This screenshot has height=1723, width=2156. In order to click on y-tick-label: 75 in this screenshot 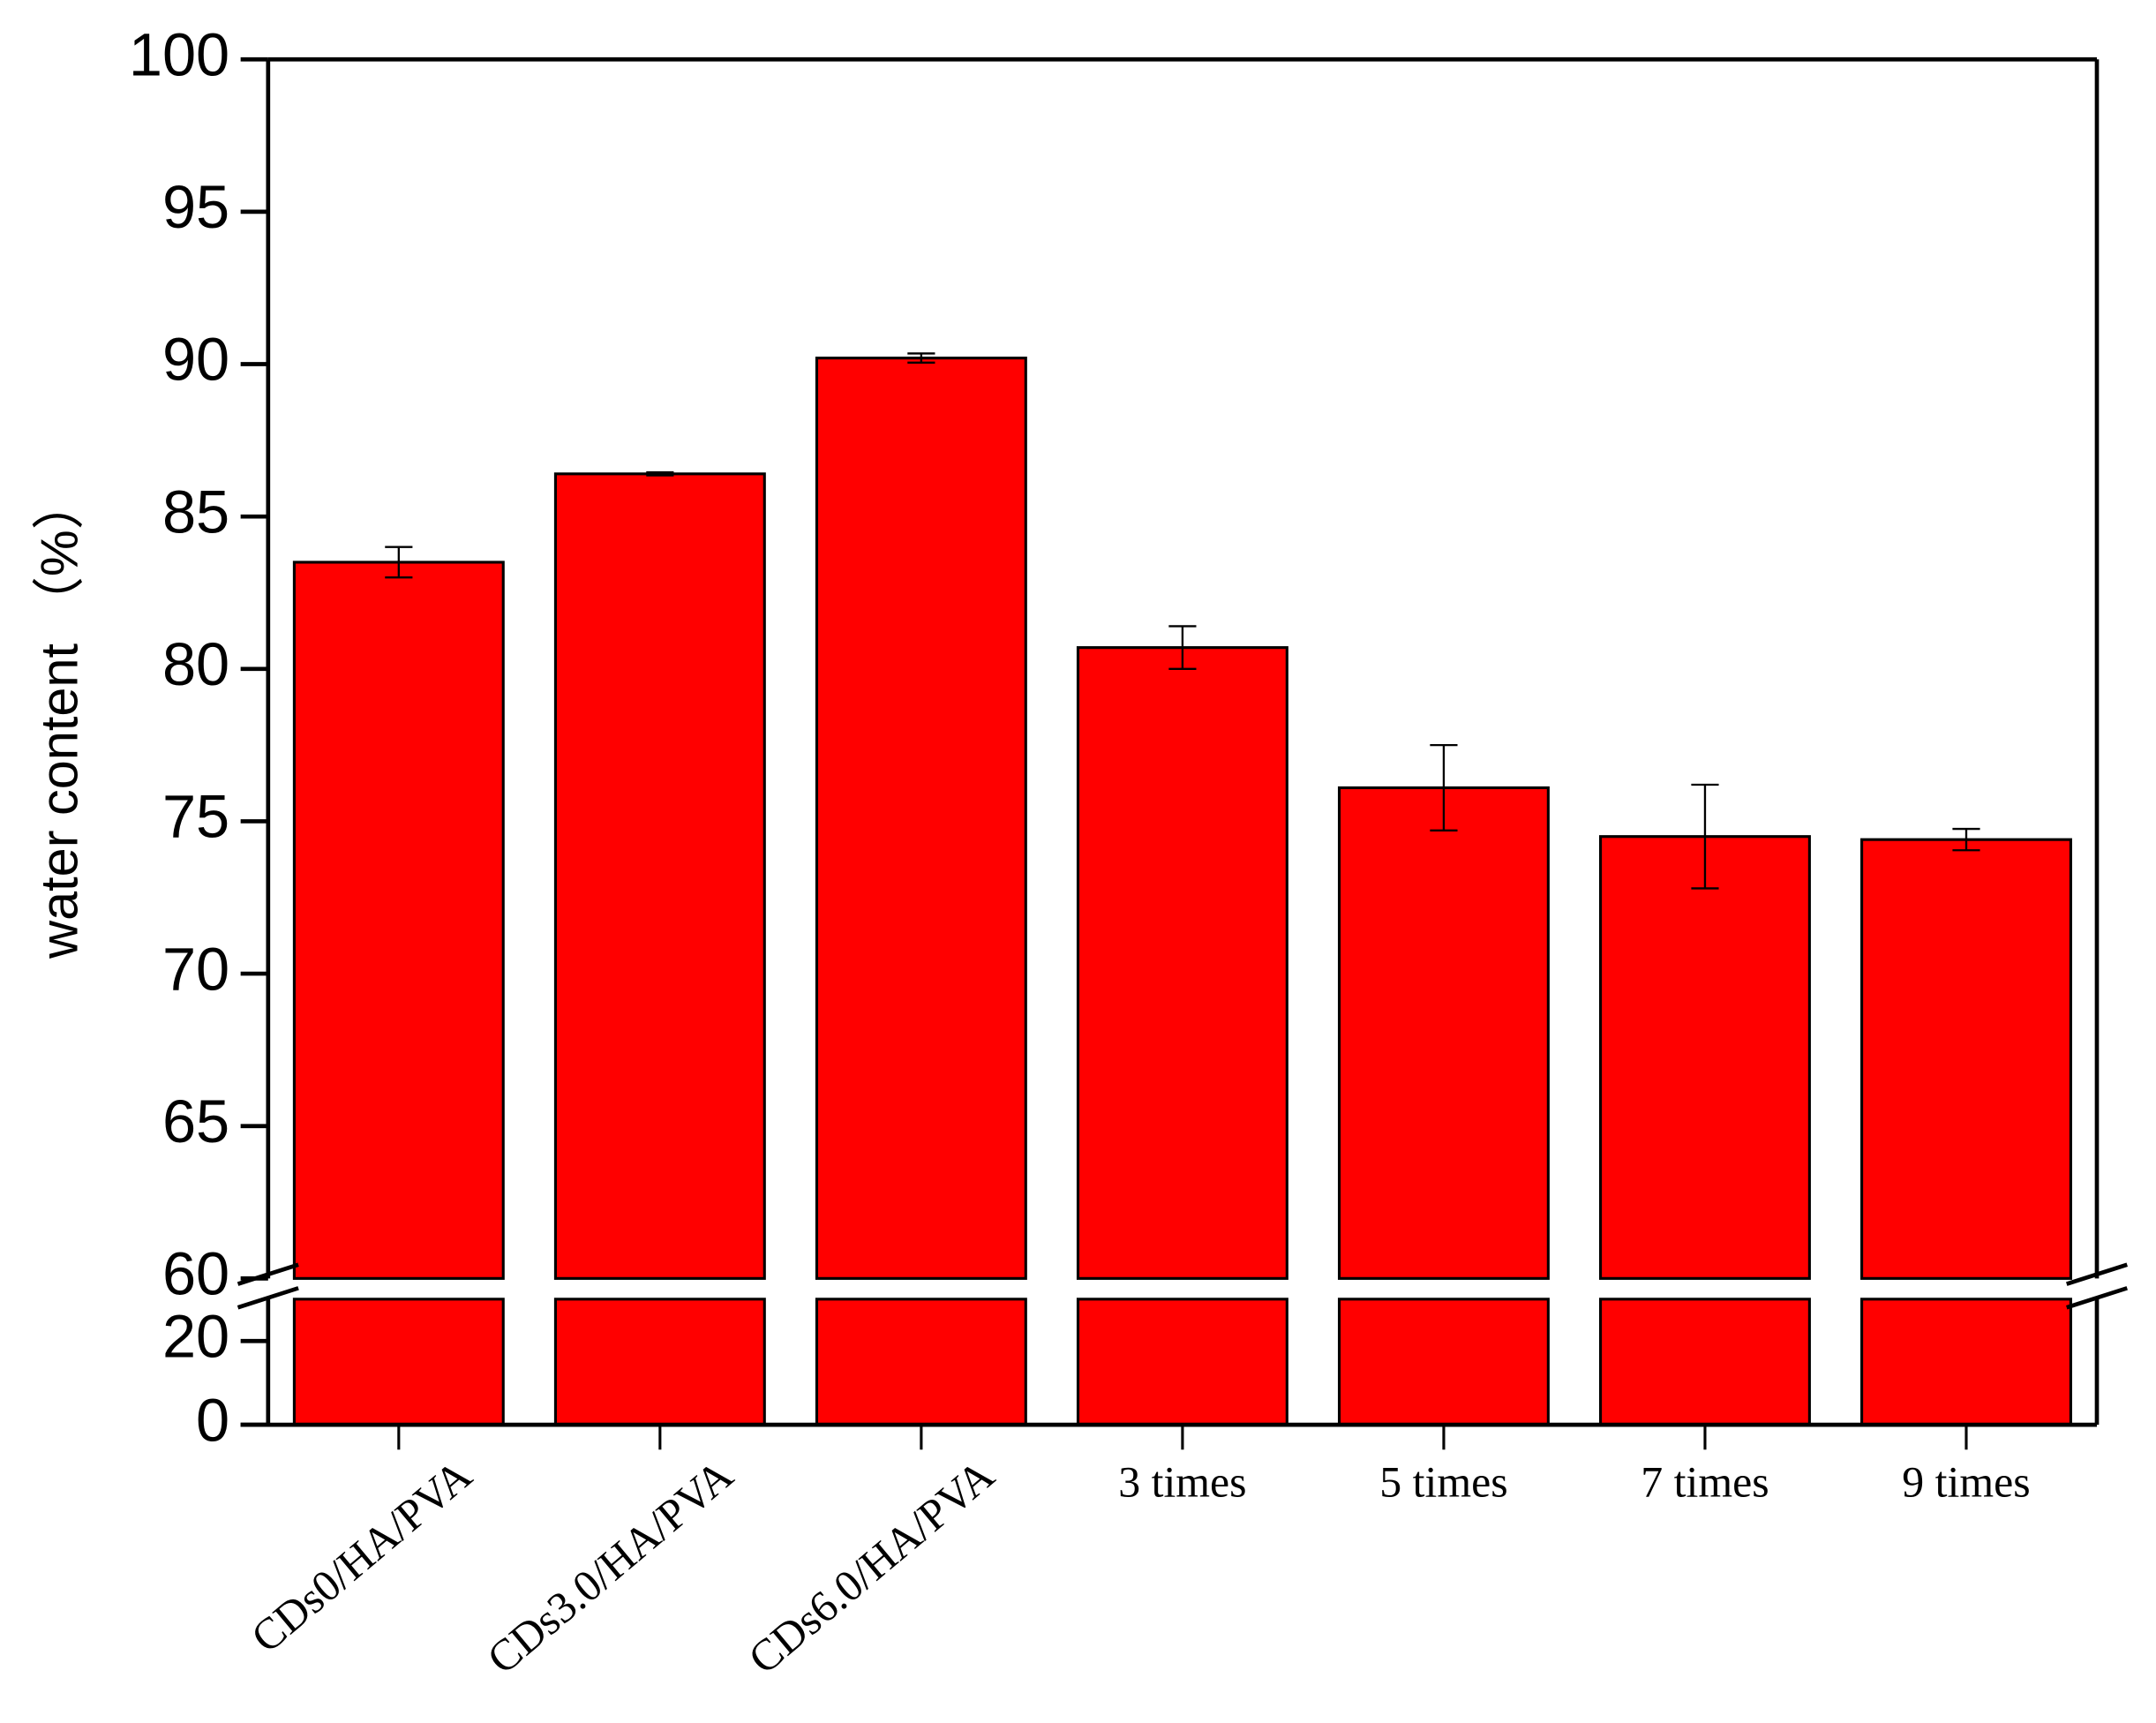, I will do `click(195, 817)`.